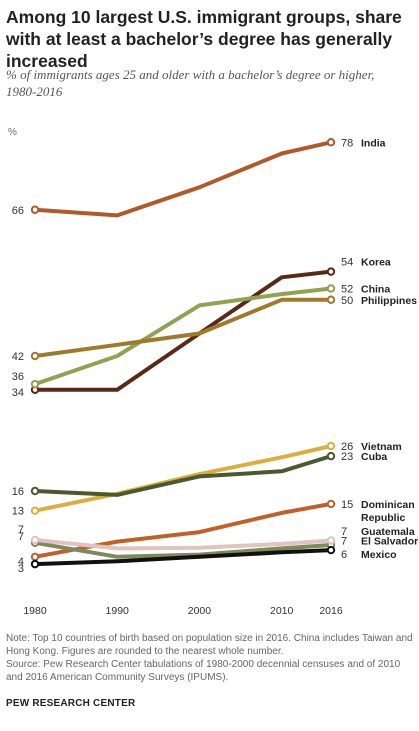 This screenshot has height=731, width=419. What do you see at coordinates (347, 301) in the screenshot?
I see `end-label-philippines: 50` at bounding box center [347, 301].